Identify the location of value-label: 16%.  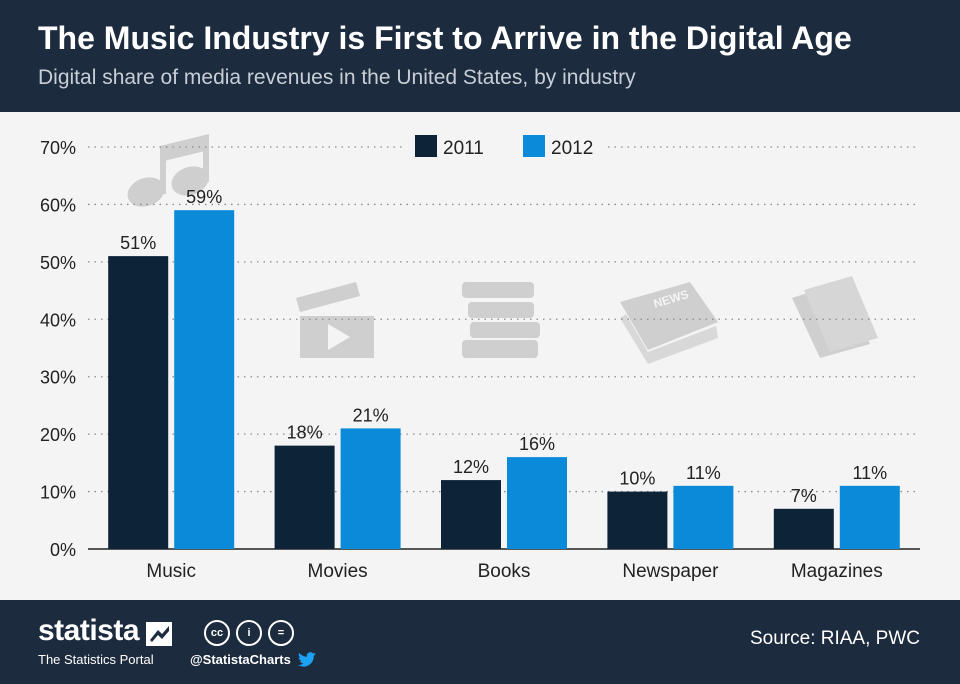
(537, 444).